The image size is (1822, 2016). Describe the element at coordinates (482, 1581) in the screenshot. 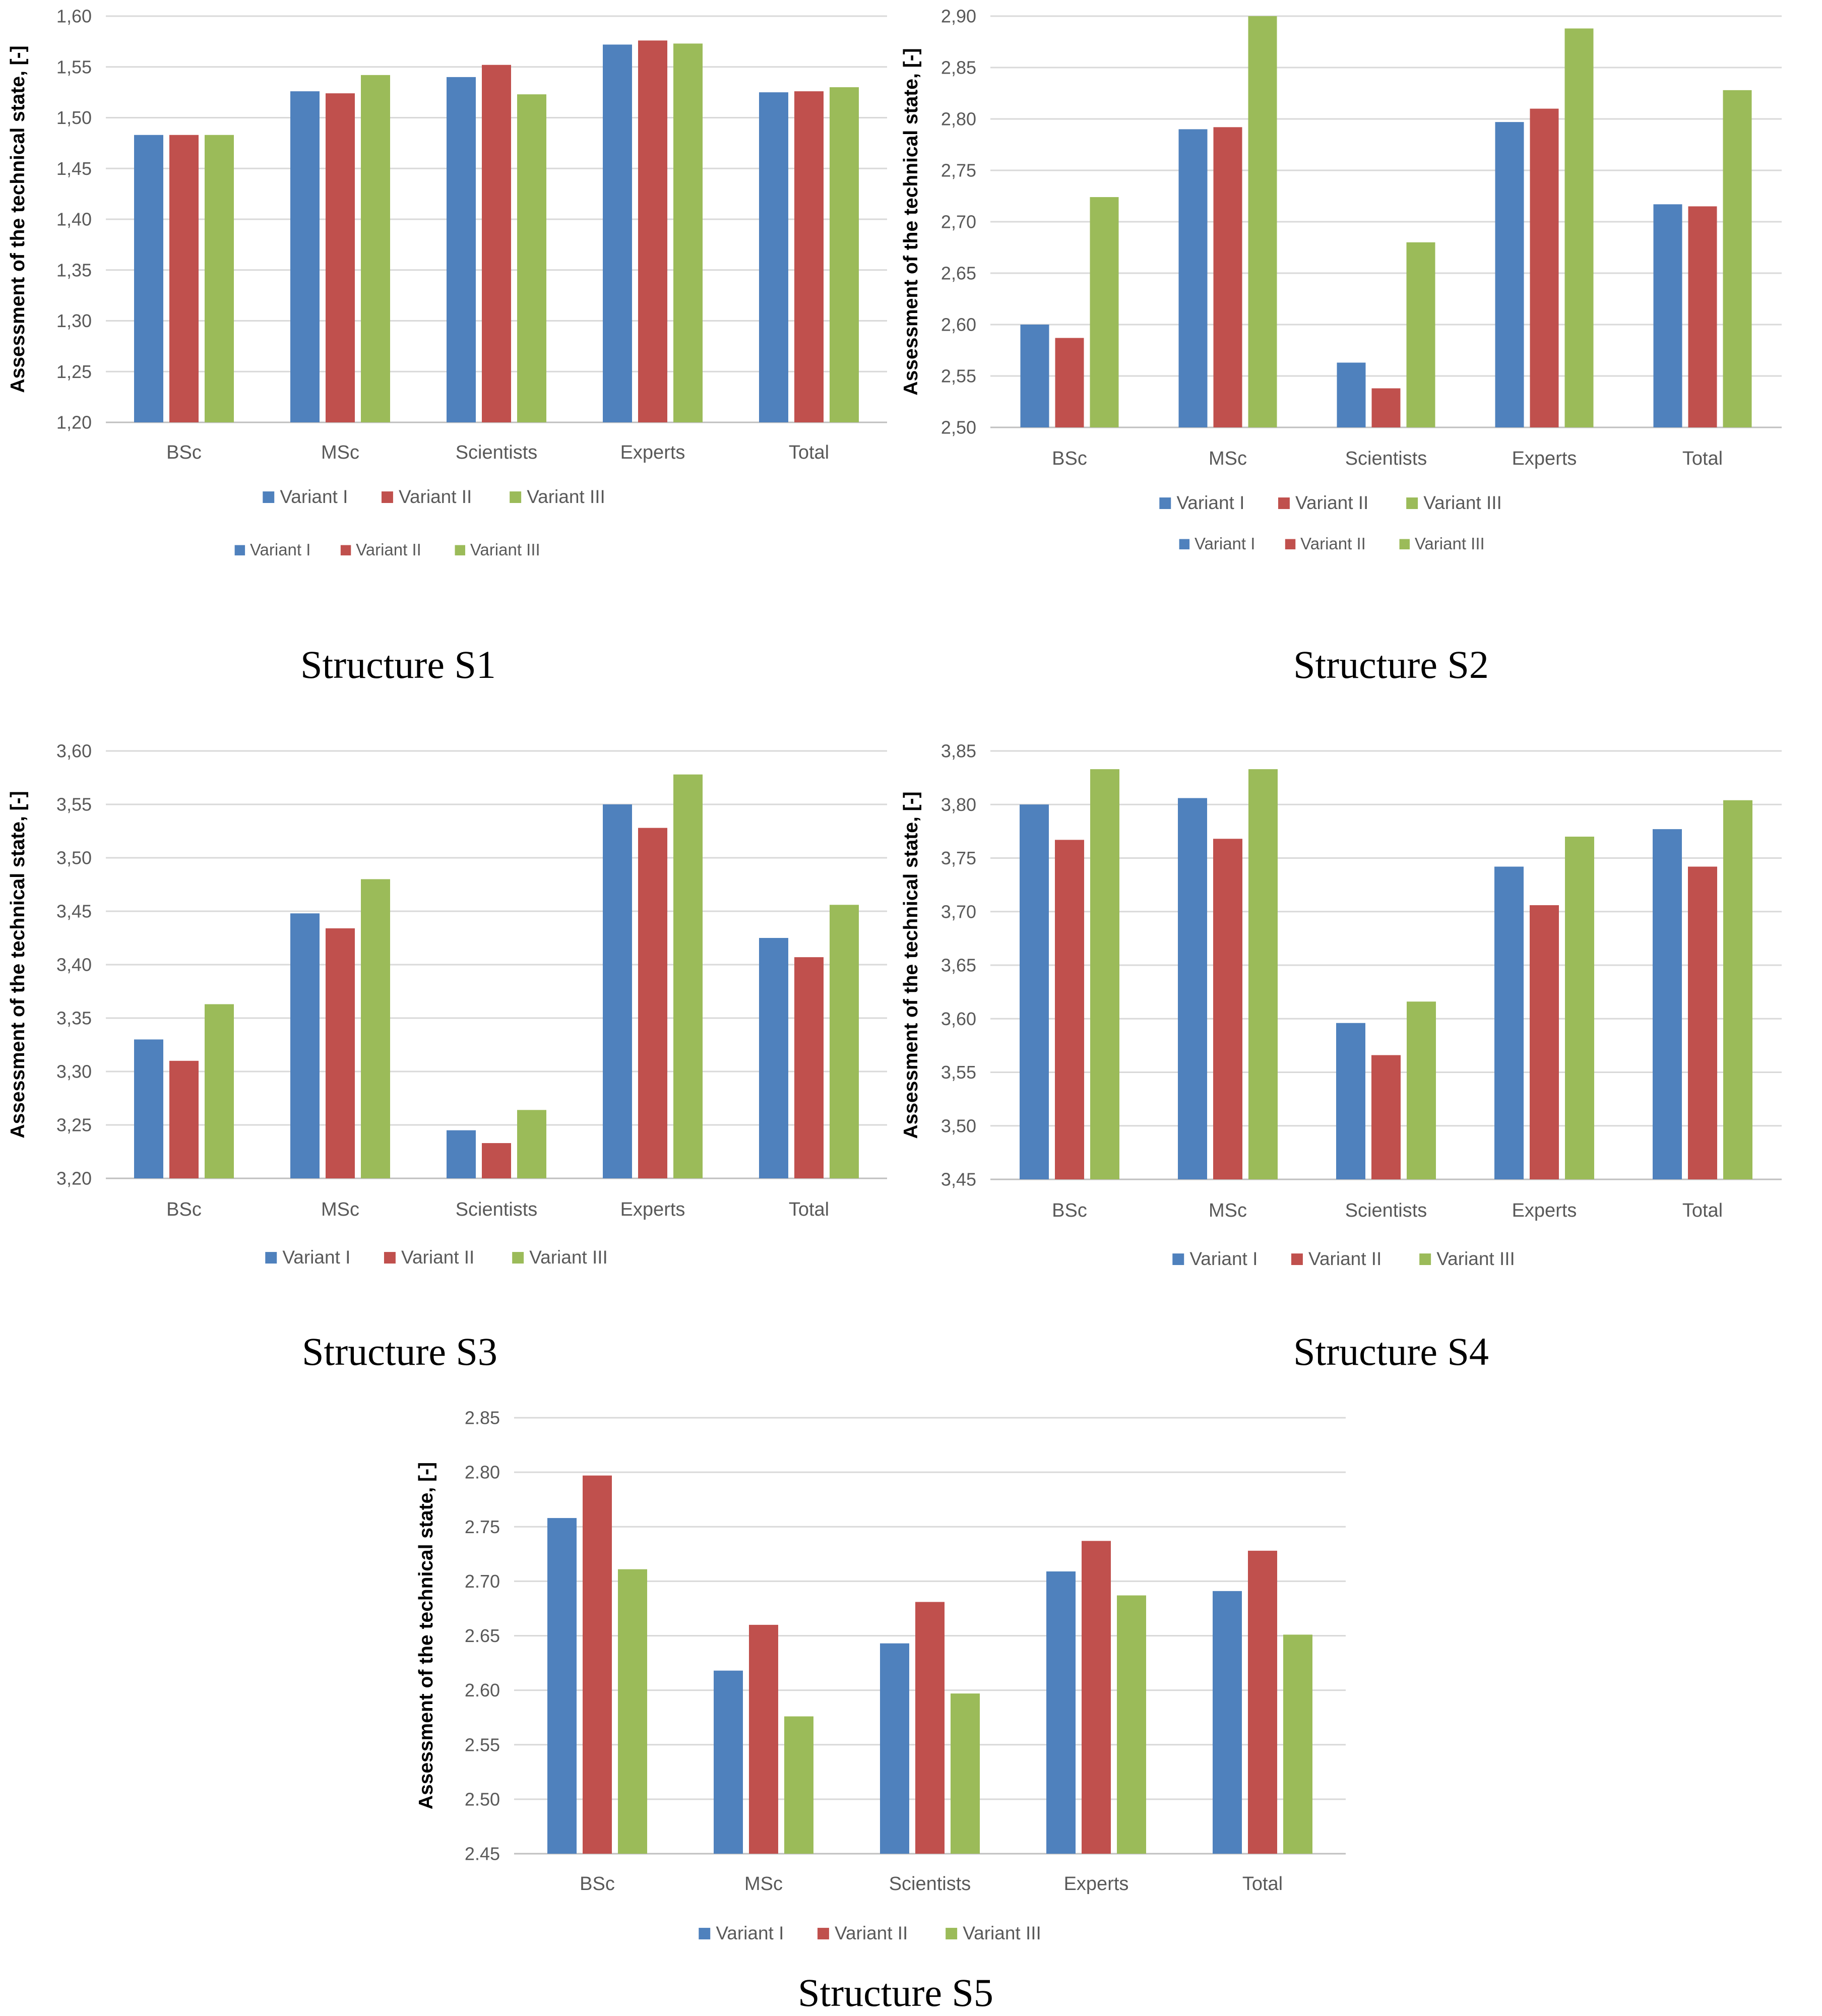

I see `y-tick-label: 2.70` at that location.